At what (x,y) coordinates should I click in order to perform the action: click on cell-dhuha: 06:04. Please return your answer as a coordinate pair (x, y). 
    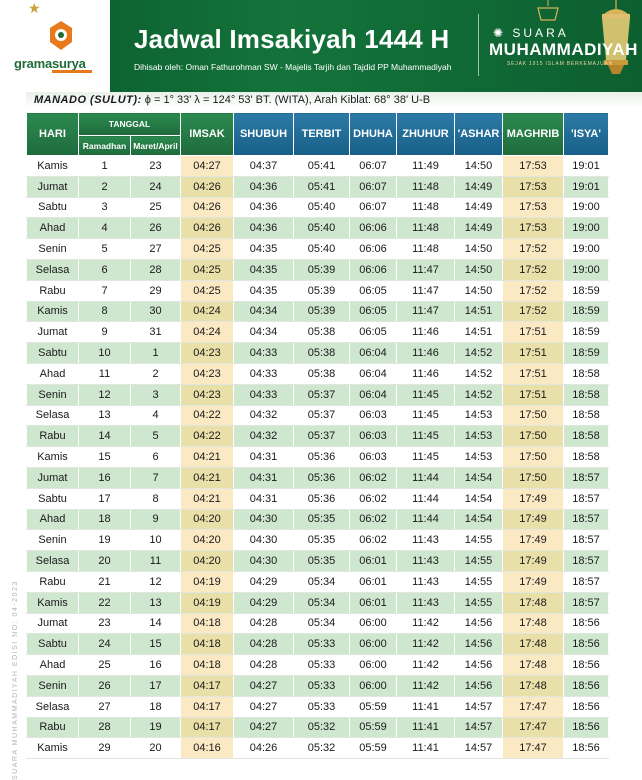
    Looking at the image, I should click on (373, 395).